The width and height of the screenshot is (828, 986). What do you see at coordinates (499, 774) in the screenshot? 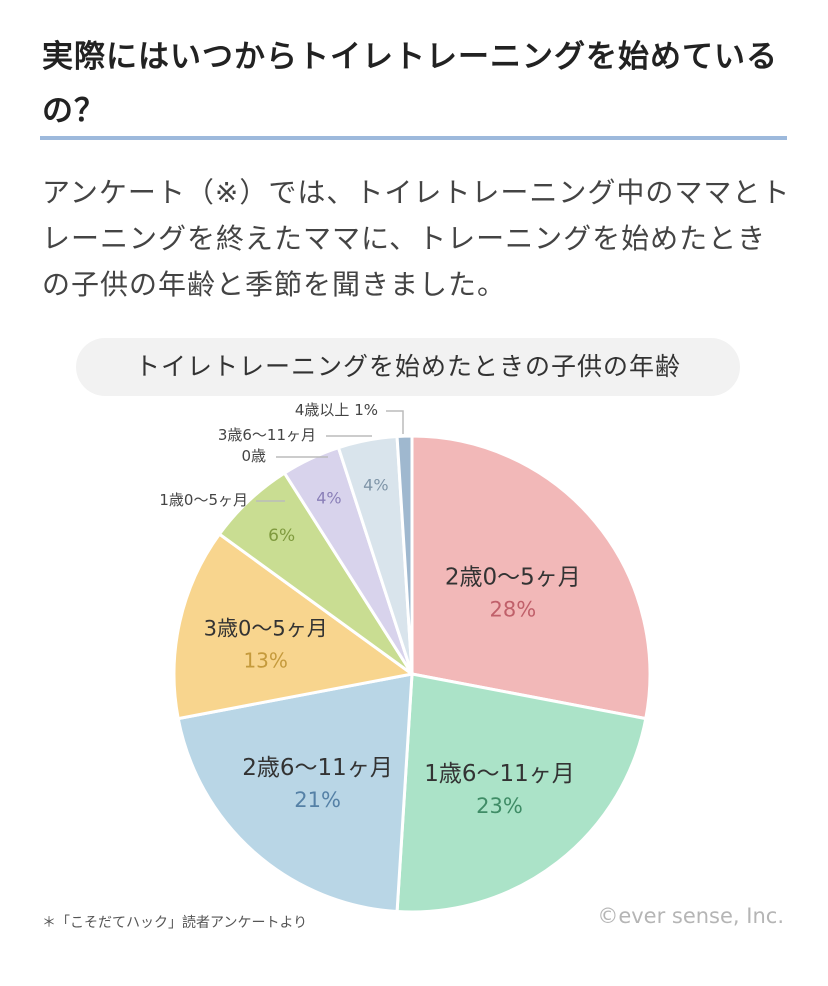
I see `slice-label: 1歳6〜11ヶ月` at bounding box center [499, 774].